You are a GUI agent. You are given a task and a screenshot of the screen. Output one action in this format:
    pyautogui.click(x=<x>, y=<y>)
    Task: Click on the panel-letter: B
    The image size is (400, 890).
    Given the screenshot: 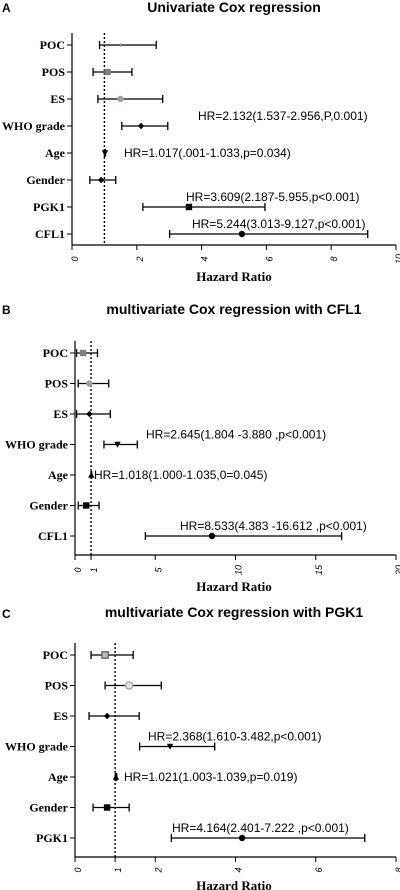 What is the action you would take?
    pyautogui.click(x=6, y=310)
    